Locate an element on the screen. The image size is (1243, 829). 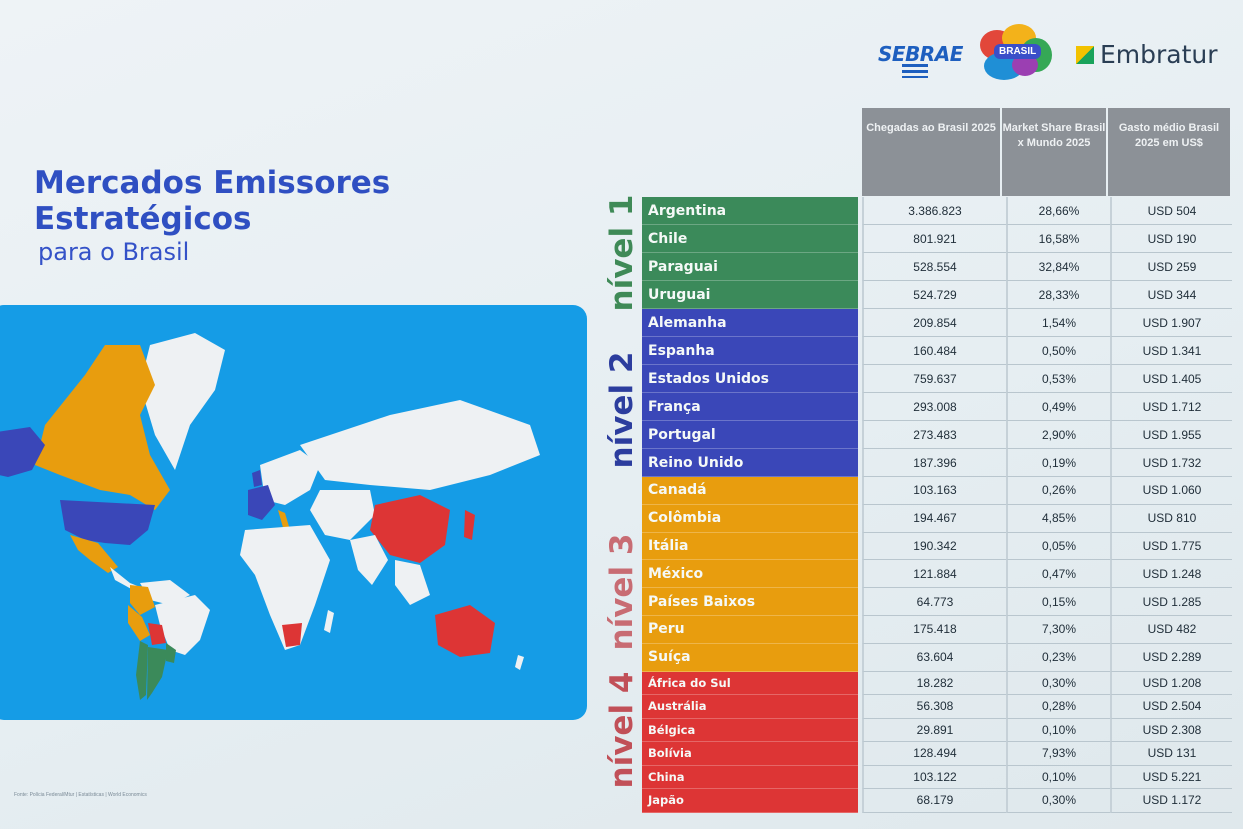
country-name: Suíça is located at coordinates (750, 657).